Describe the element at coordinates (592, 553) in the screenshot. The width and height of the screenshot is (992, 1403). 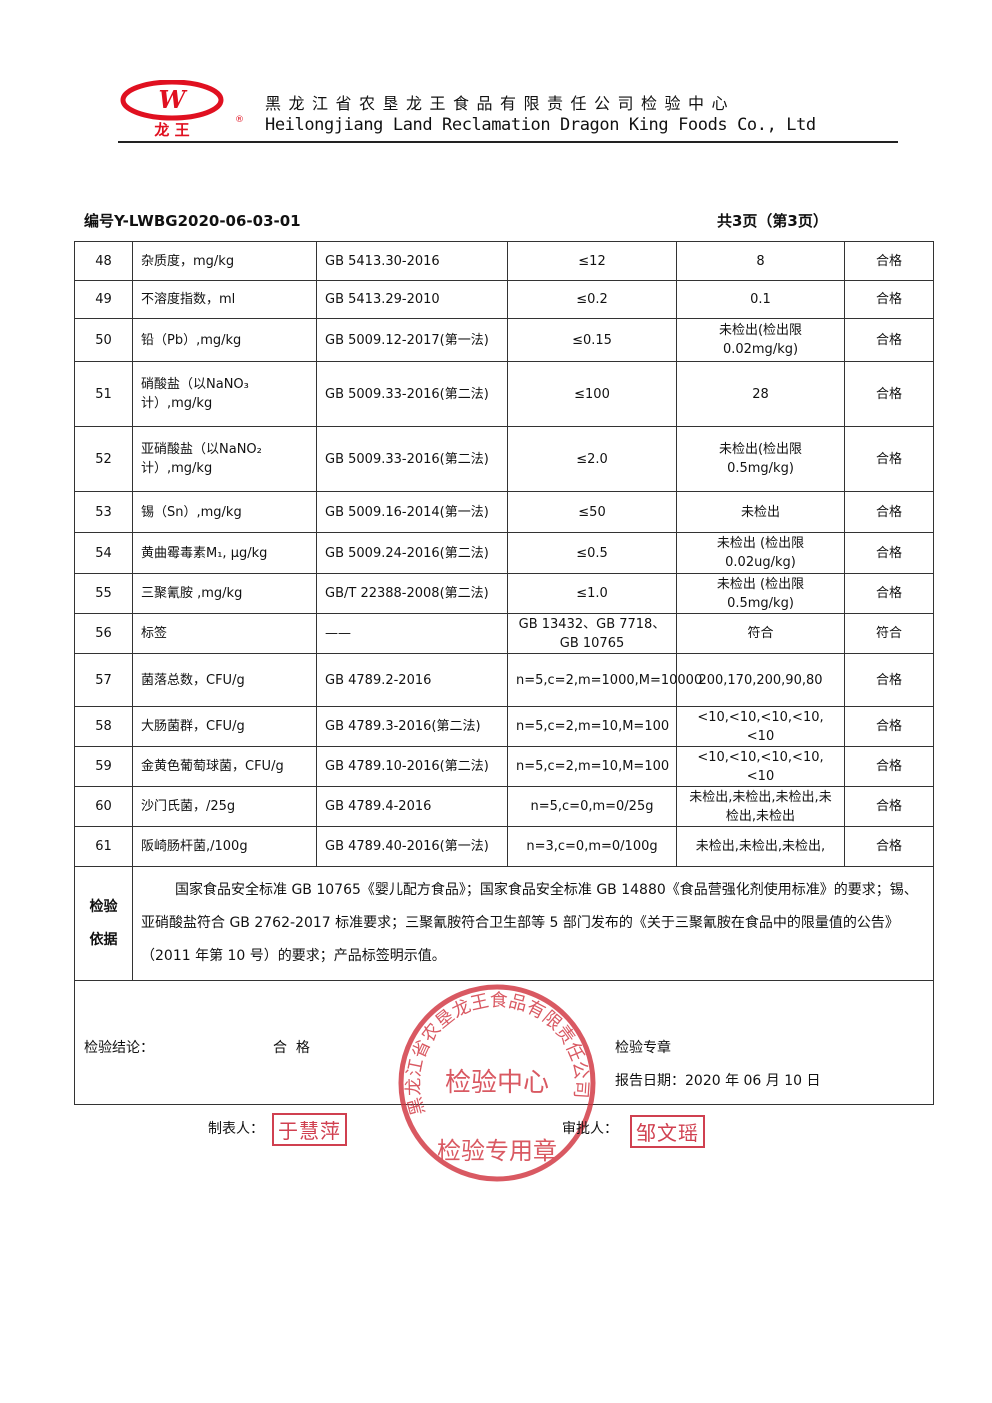
I see `specification: ≤0.5` at that location.